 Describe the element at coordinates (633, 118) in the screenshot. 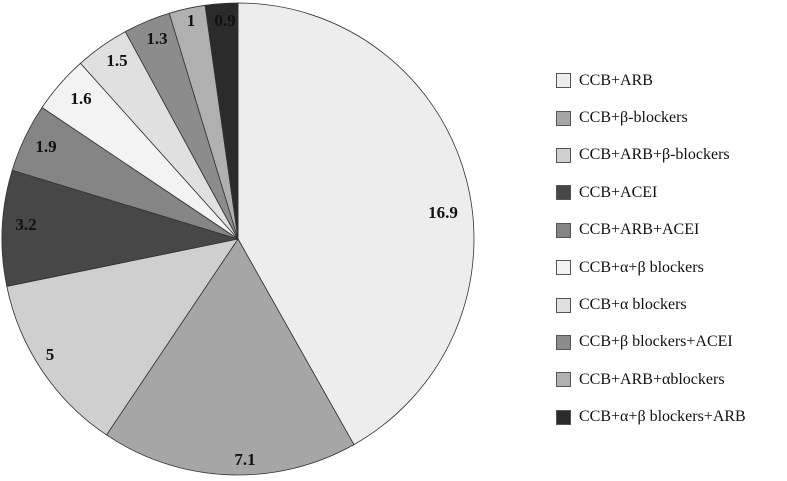

I see `legend-label: CCB+β-blockers` at that location.